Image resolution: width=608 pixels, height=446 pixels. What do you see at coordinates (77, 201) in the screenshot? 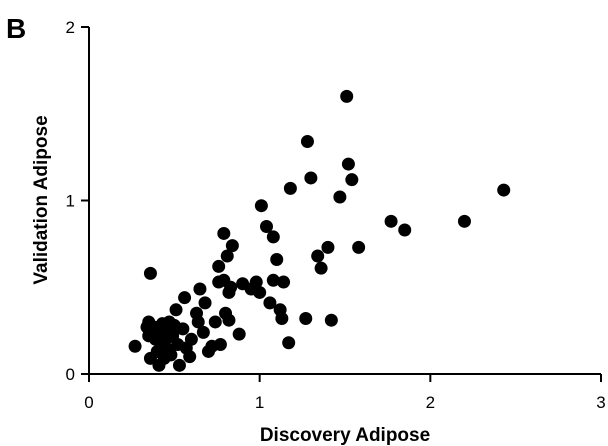
I see `y-axis-ticks: 0 1 2` at bounding box center [77, 201].